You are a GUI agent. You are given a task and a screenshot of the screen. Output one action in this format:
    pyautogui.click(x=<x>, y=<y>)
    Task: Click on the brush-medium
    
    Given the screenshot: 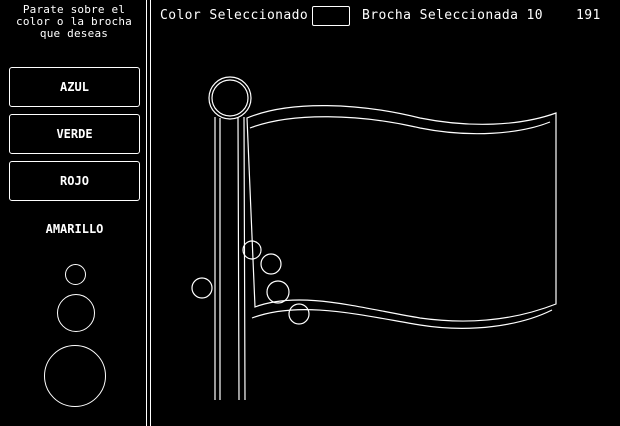 What is the action you would take?
    pyautogui.click(x=76, y=313)
    